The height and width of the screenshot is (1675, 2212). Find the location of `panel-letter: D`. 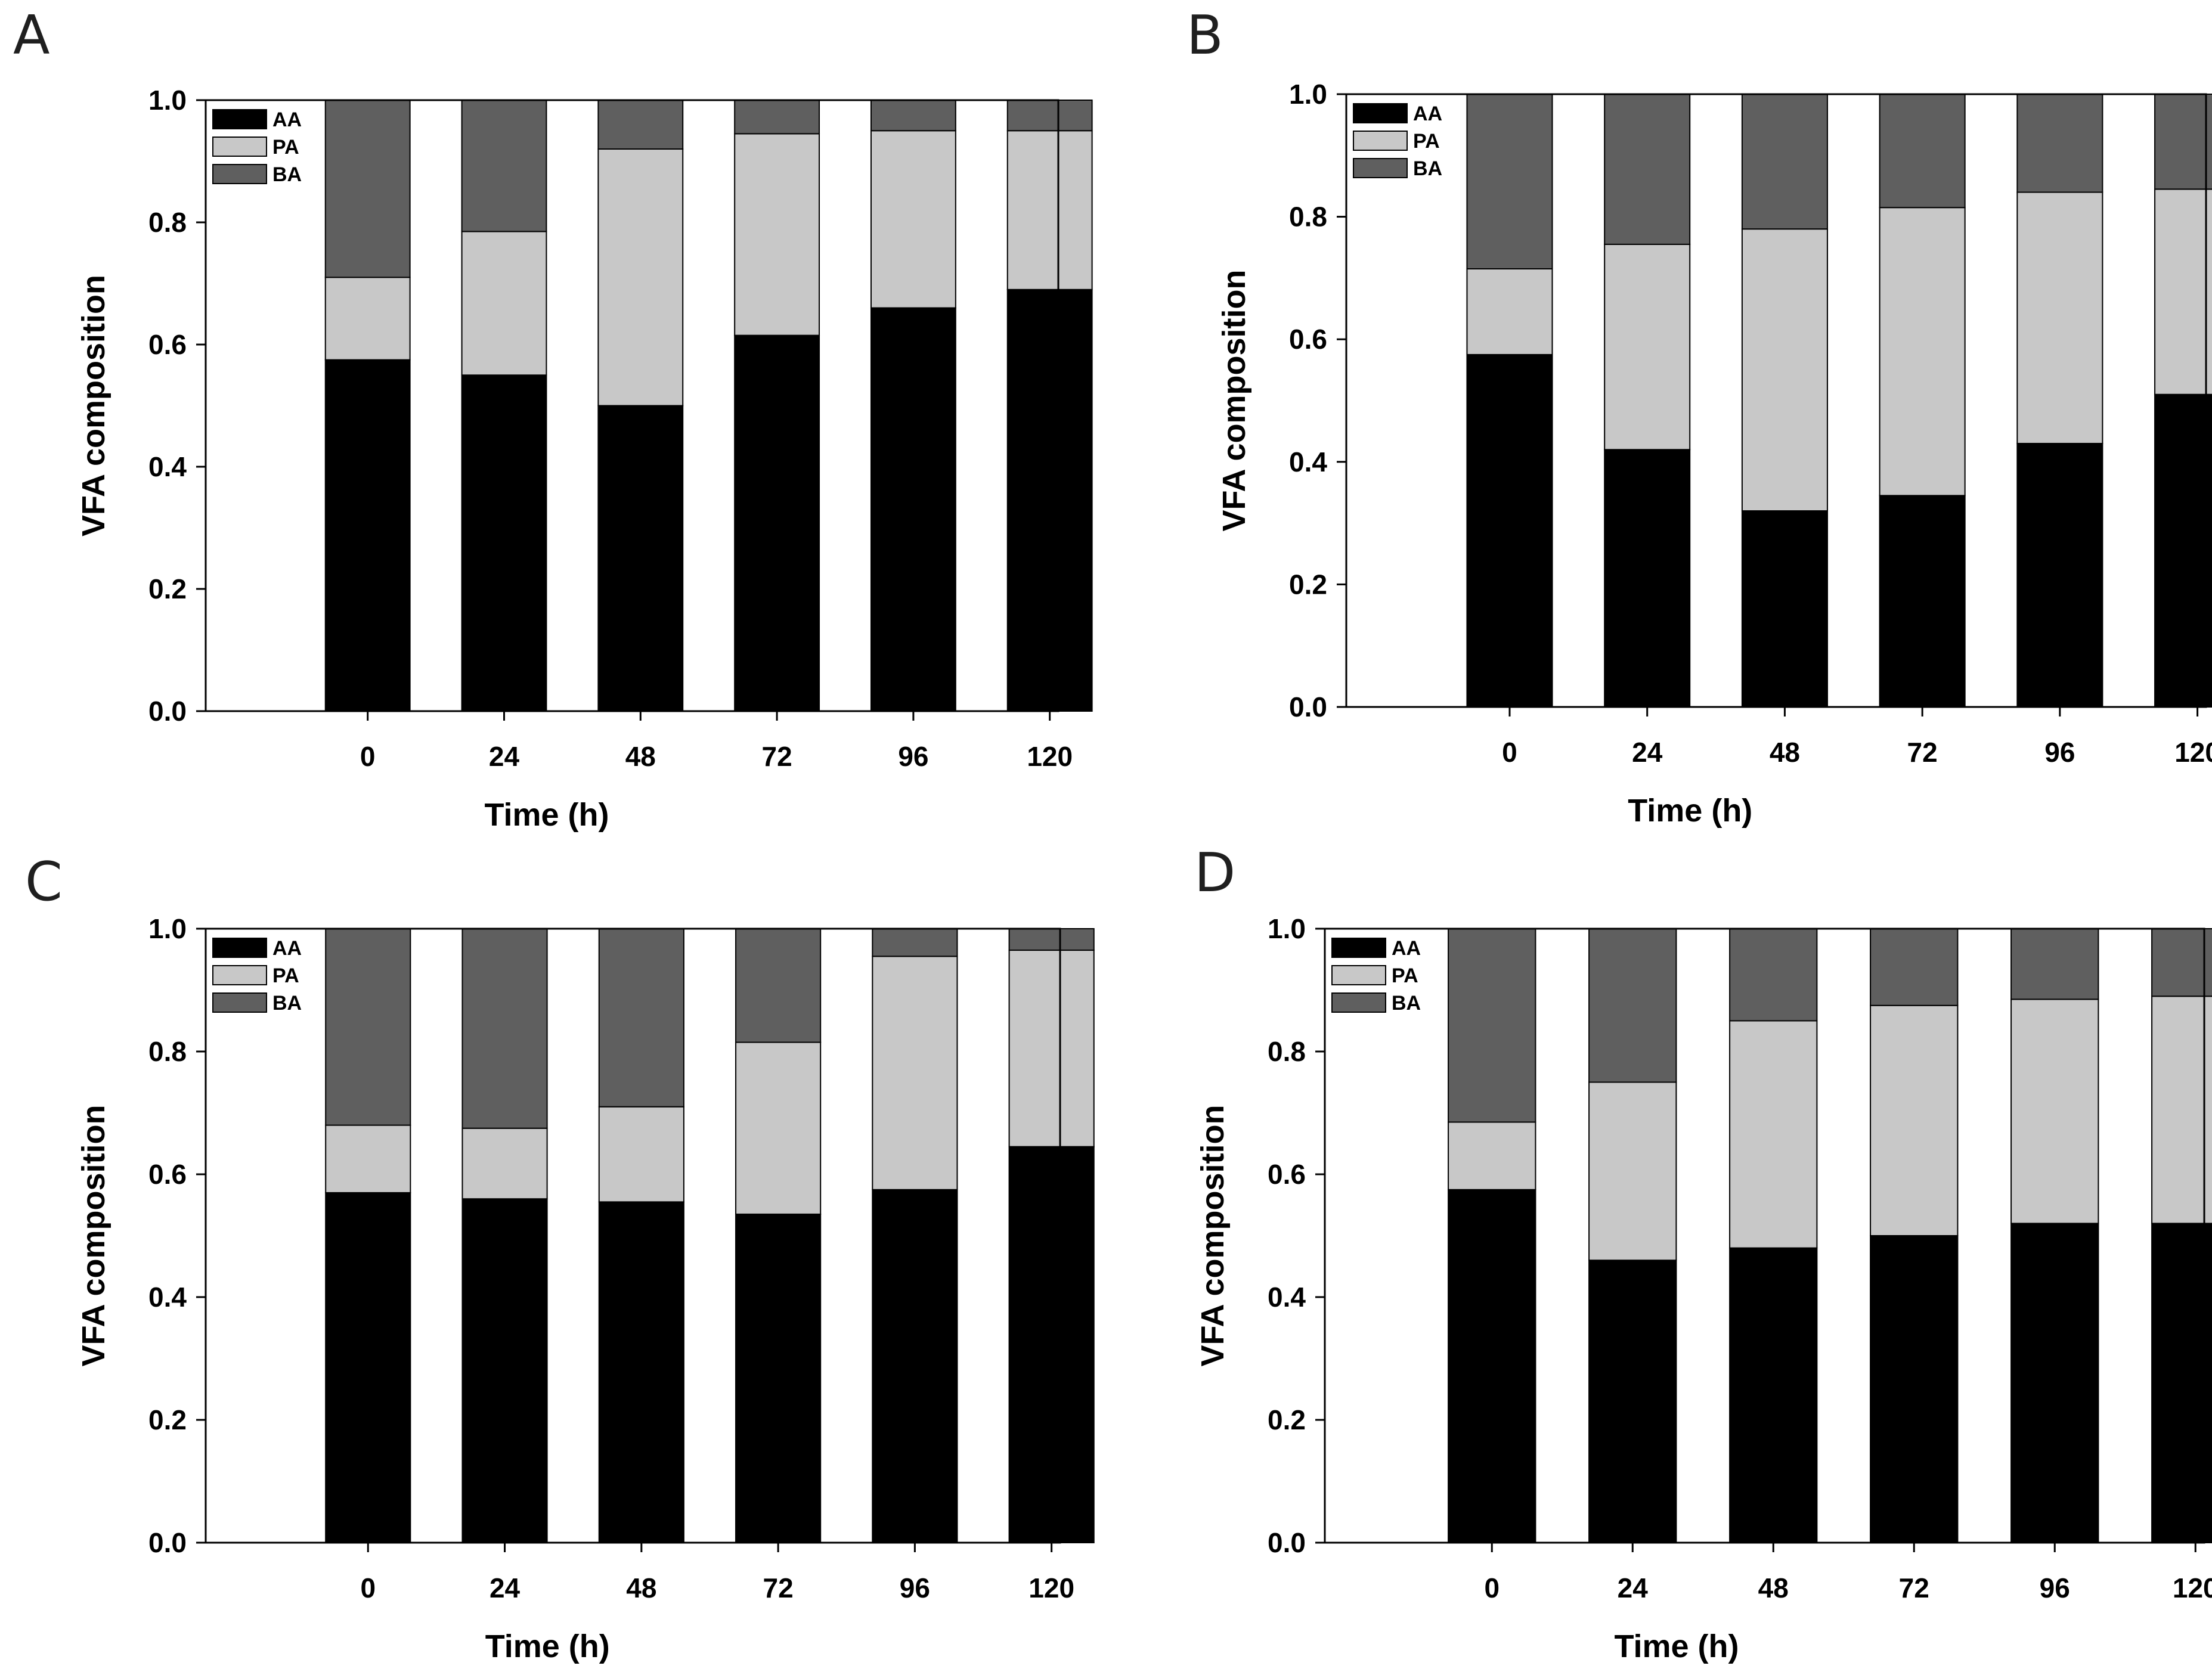

panel-letter: D is located at coordinates (1214, 873).